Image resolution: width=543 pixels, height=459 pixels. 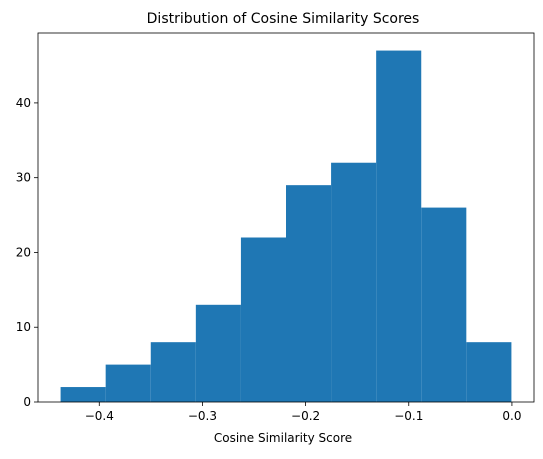 I want to click on y-axis: 0 10 20 30 40, so click(x=27, y=252).